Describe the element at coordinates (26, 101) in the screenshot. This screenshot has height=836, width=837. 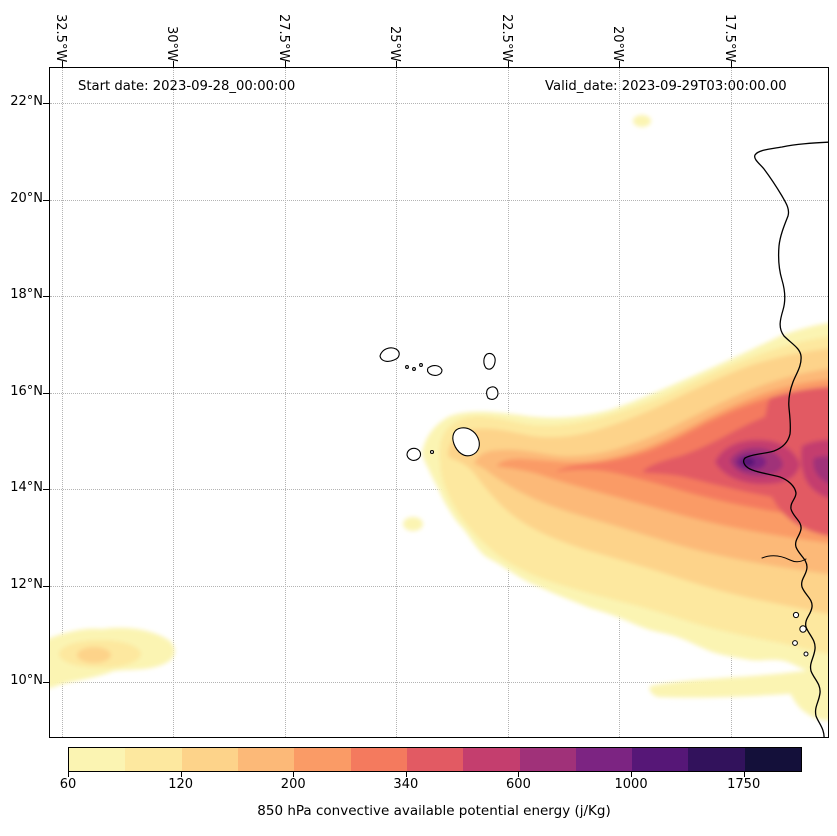
I see `y-tick-label: 22°N` at that location.